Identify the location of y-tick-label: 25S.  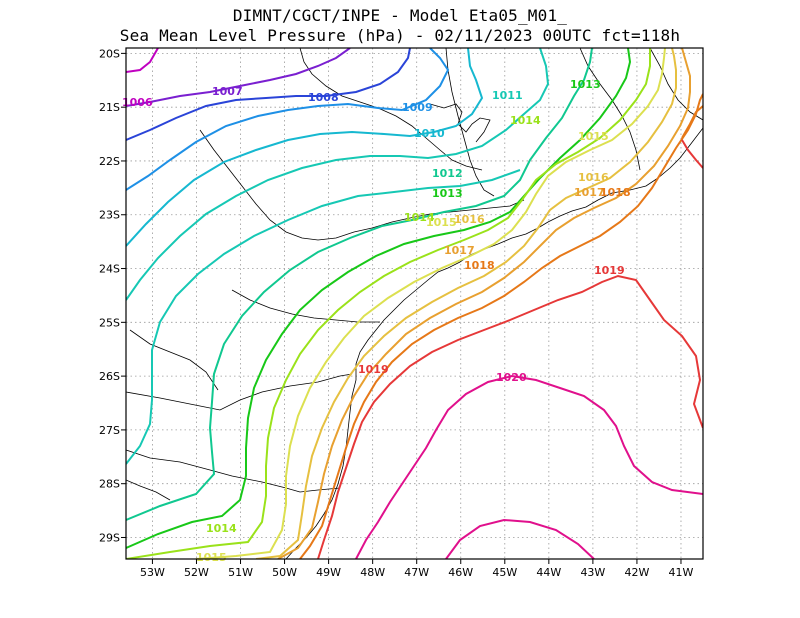
(109, 322).